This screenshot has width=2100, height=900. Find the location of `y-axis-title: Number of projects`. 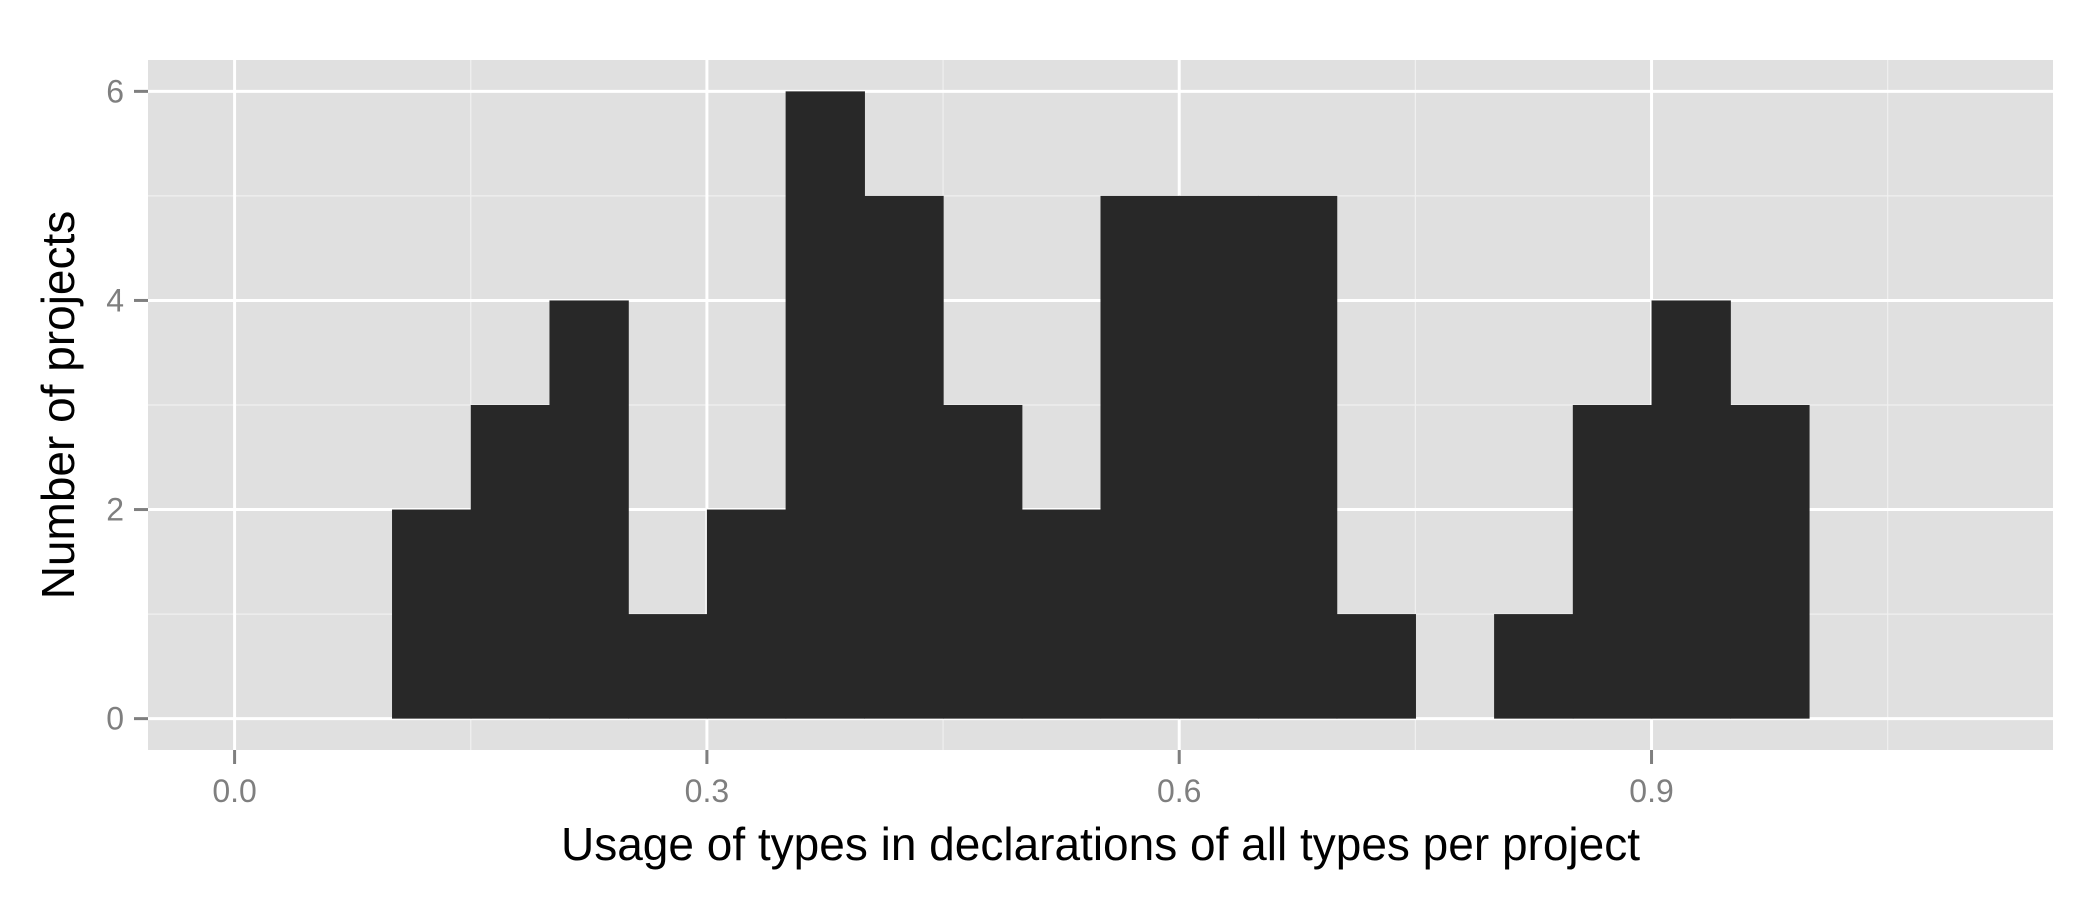

y-axis-title: Number of projects is located at coordinates (58, 405).